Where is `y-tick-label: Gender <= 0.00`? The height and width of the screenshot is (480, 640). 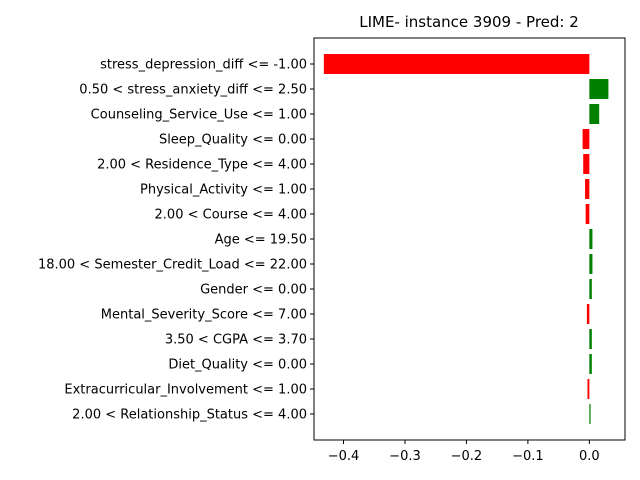
y-tick-label: Gender <= 0.00 is located at coordinates (253, 290).